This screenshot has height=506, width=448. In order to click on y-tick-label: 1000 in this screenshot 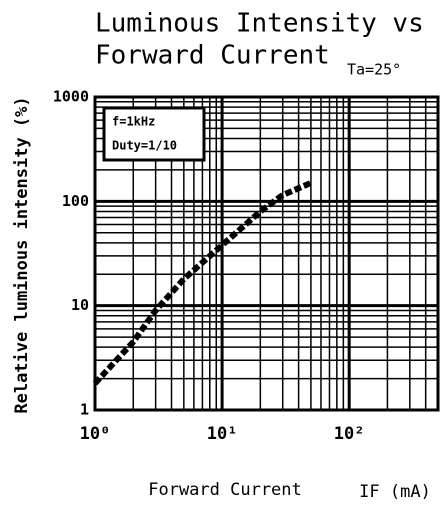, I will do `click(71, 97)`.